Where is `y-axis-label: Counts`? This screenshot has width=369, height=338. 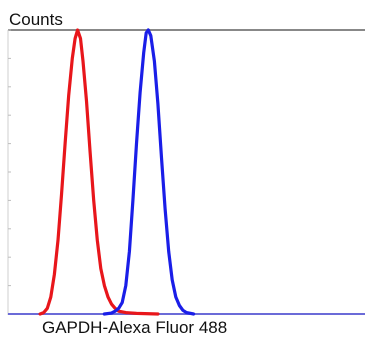 y-axis-label: Counts is located at coordinates (36, 19).